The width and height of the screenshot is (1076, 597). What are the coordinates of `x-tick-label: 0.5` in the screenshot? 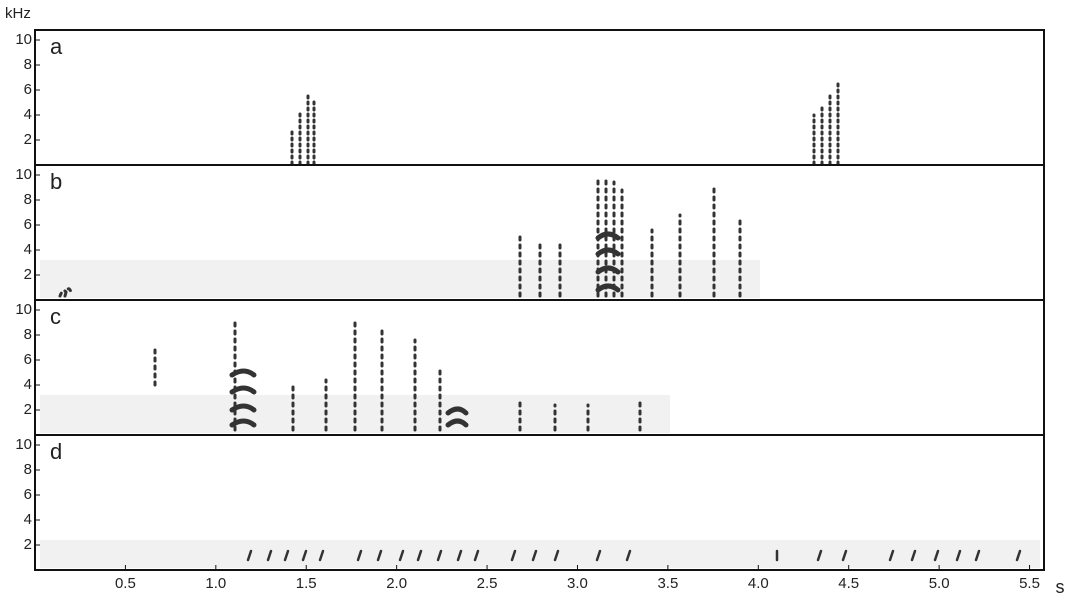 It's located at (125, 583).